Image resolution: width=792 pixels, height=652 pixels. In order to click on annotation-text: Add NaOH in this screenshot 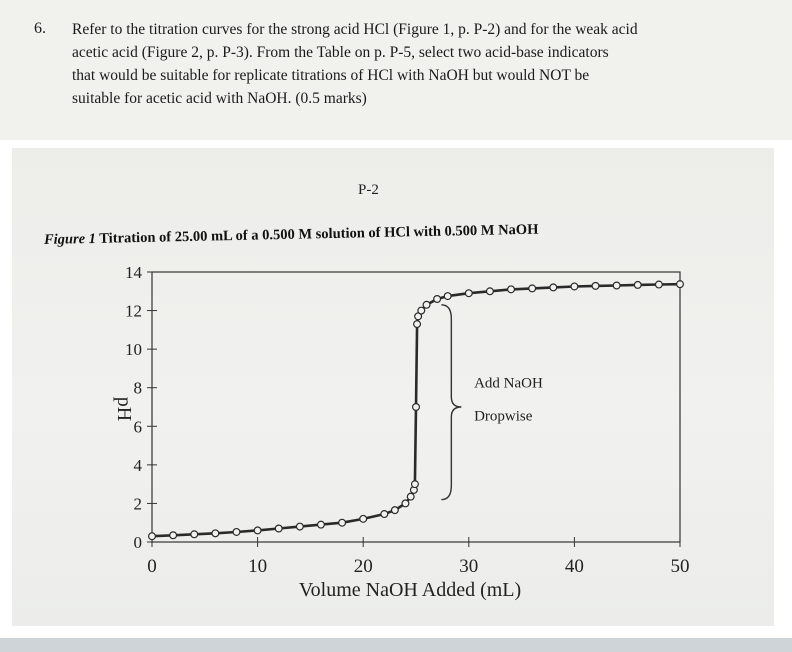, I will do `click(508, 384)`.